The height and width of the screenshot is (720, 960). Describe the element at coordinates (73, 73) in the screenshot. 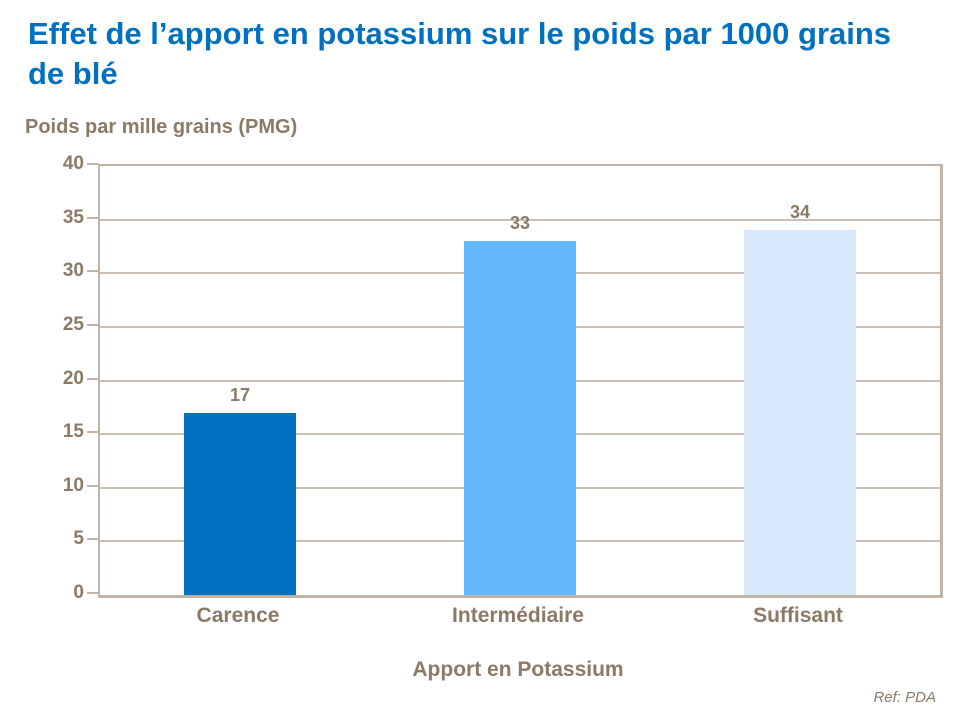

I see `chart-title-line-2: de blé` at that location.